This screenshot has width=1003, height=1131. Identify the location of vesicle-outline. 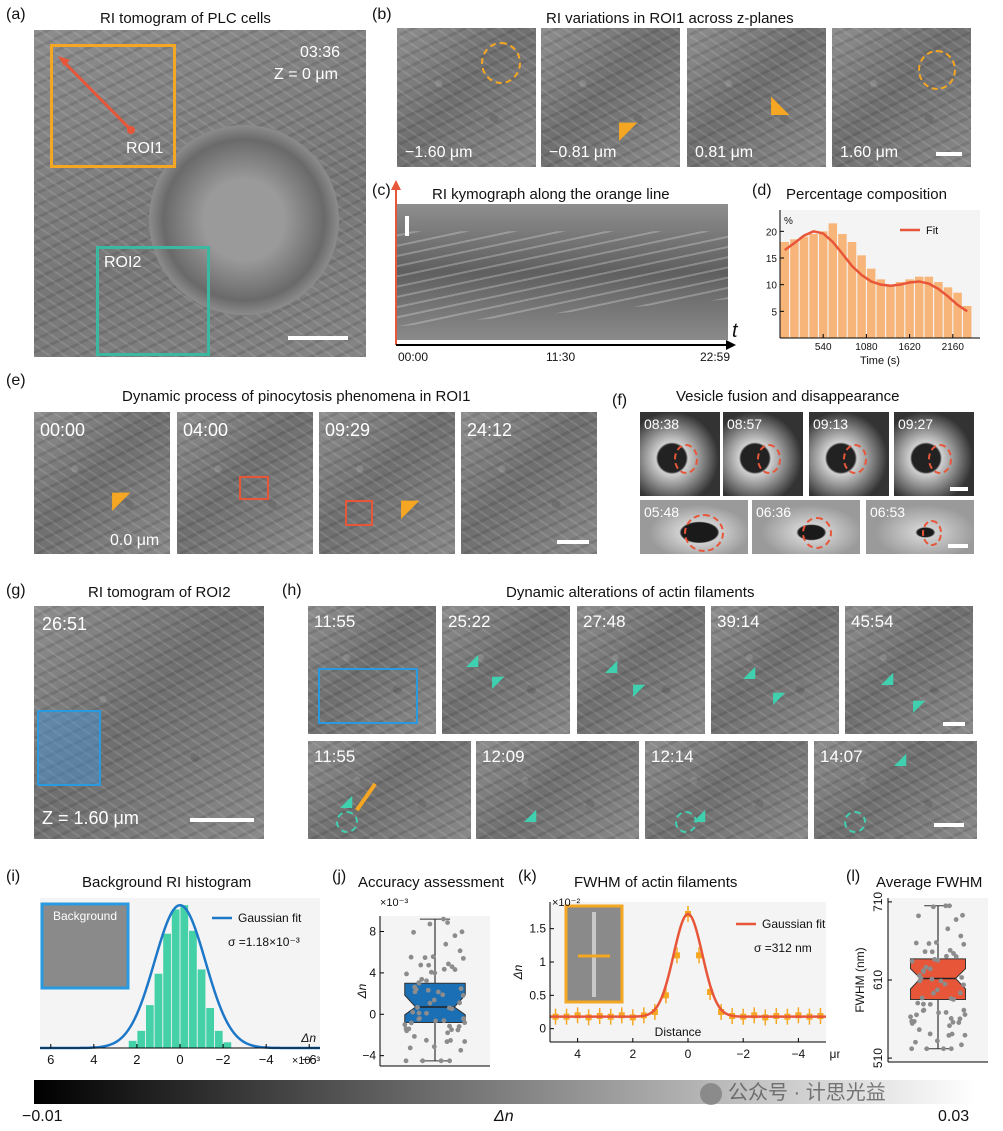
(704, 533).